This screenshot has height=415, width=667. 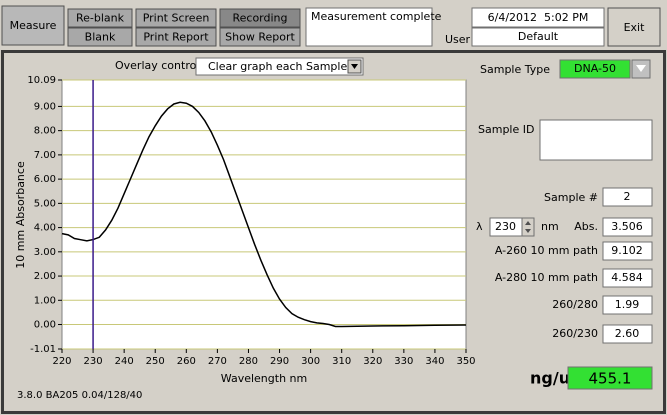 I want to click on y-tick-label: 2.00, so click(x=45, y=276).